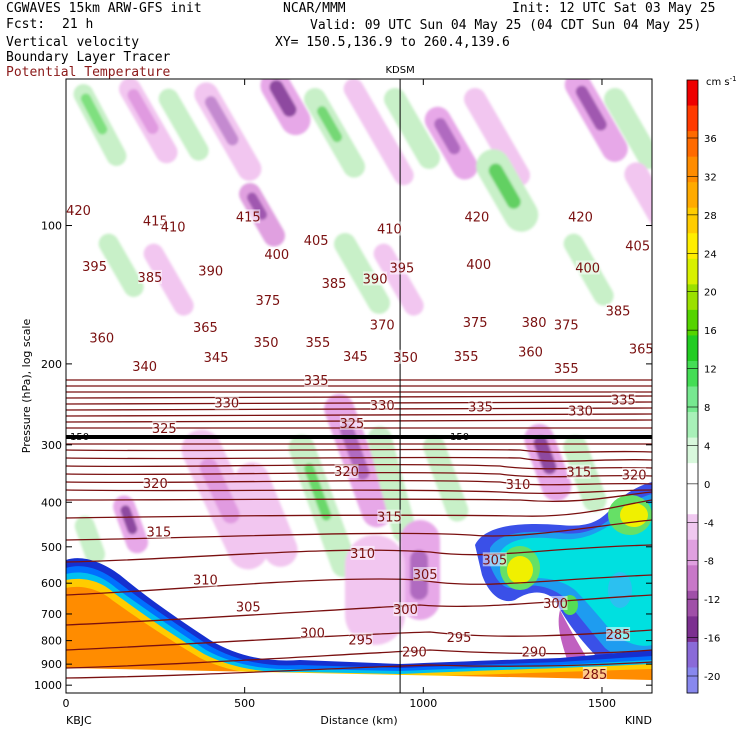 Image resolution: width=740 pixels, height=740 pixels. Describe the element at coordinates (459, 437) in the screenshot. I see `tropopause-label-mid: 150` at that location.